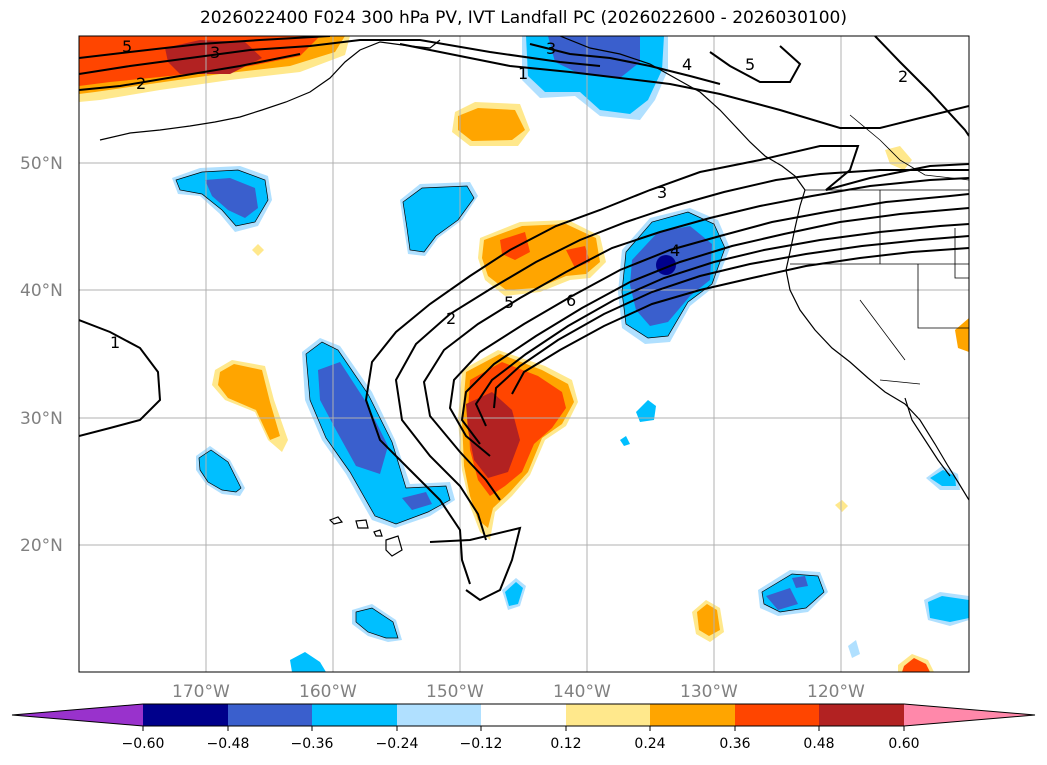 The height and width of the screenshot is (765, 1047). What do you see at coordinates (328, 692) in the screenshot?
I see `lon-label: 160°W` at bounding box center [328, 692].